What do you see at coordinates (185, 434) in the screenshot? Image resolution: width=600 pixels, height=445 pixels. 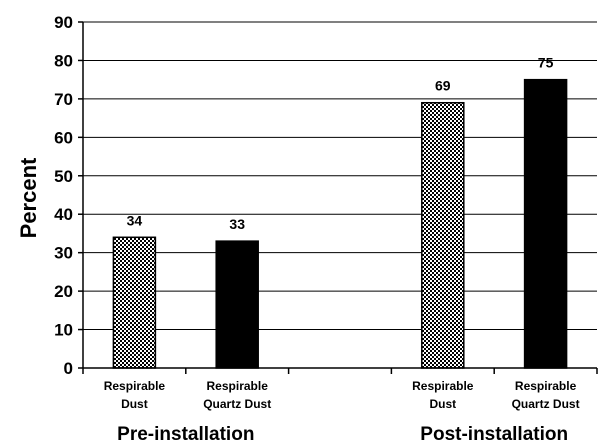 I see `group-label: Pre-installation` at bounding box center [185, 434].